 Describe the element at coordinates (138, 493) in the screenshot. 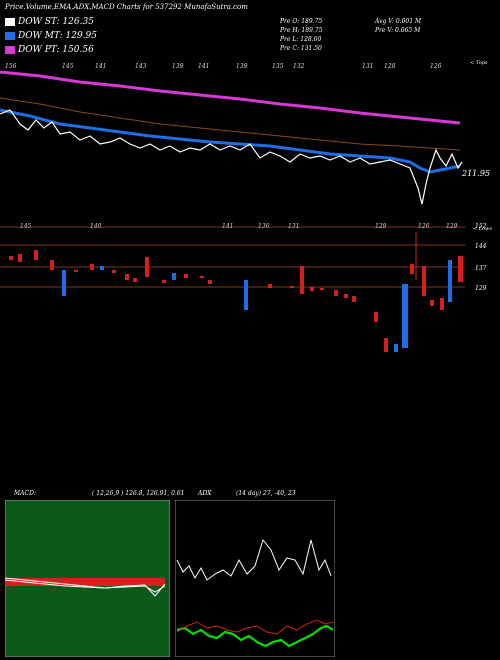

I see `macd-values: ( 12,26,9 ) 126.8, 126.91, 0.61` at that location.